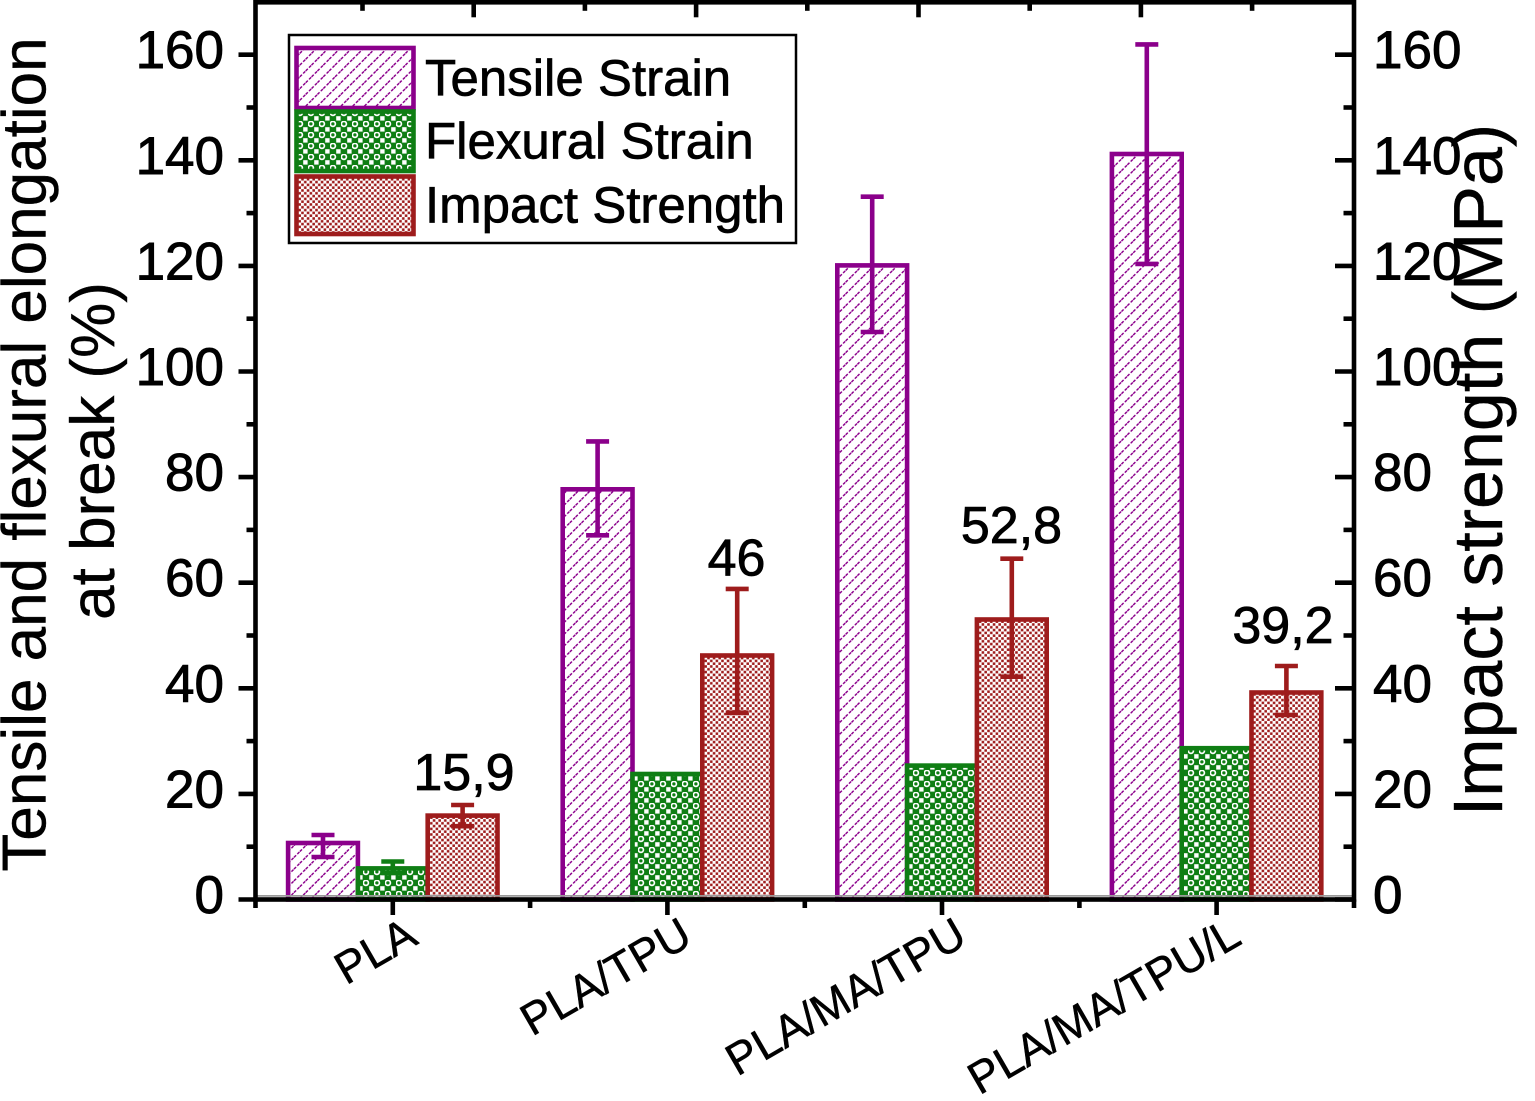 This screenshot has width=1535, height=1101. What do you see at coordinates (1011, 526) in the screenshot?
I see `svg-text: 52,8` at bounding box center [1011, 526].